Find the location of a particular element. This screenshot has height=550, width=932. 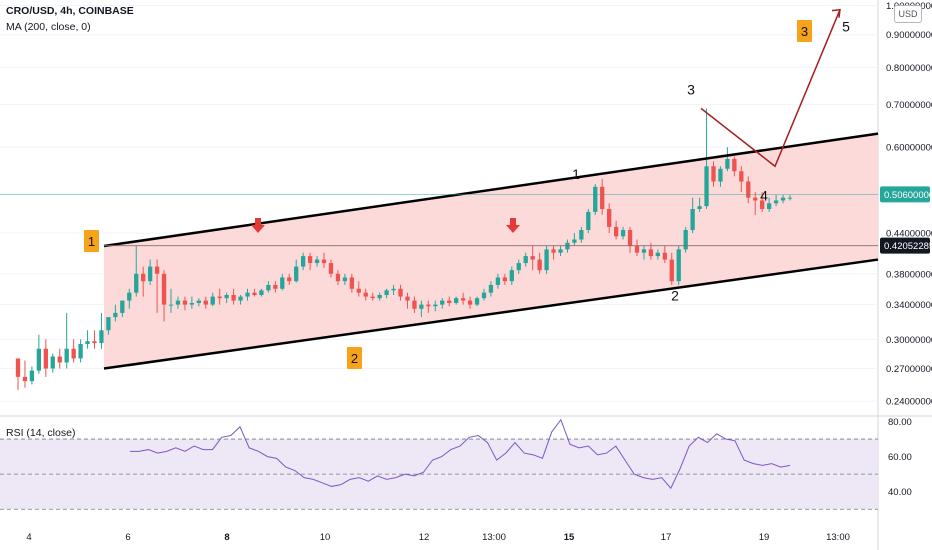

symbol-title: CRO/USD, 4h, COINBASE is located at coordinates (70, 11).